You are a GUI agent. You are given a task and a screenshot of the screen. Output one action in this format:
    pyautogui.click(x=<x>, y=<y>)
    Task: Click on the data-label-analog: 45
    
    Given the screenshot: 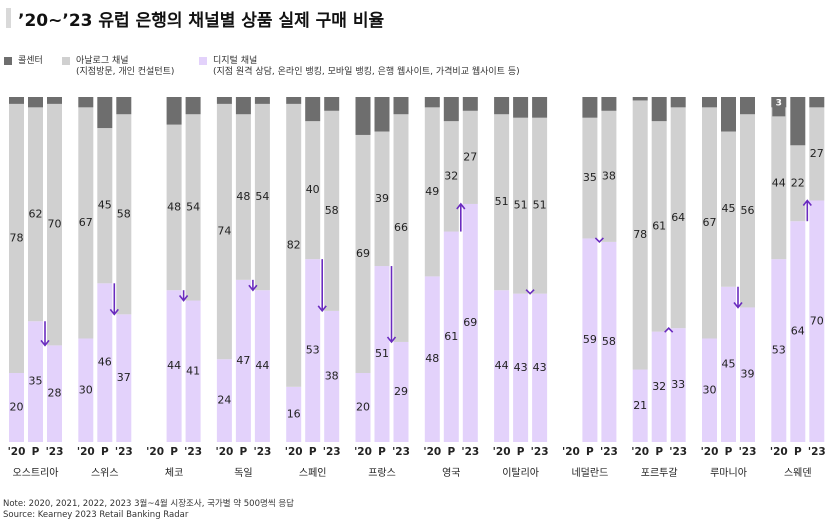 What is the action you would take?
    pyautogui.click(x=729, y=208)
    